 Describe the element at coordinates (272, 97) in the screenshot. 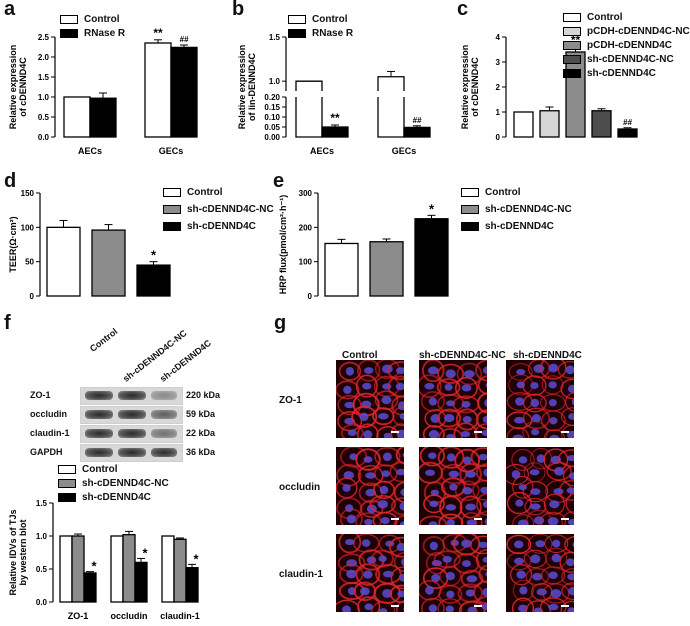

I see `y-tick-label: 0.20` at that location.